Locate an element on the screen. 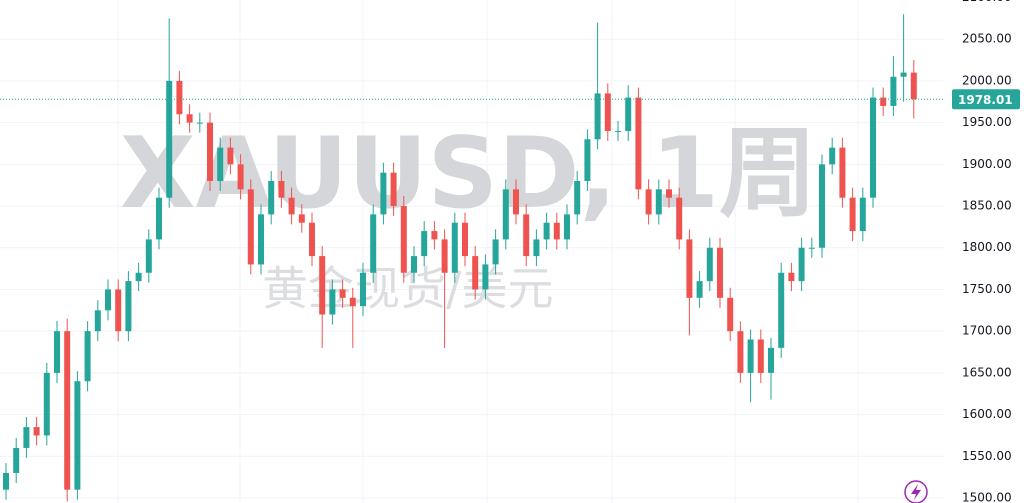 This screenshot has width=1024, height=503. lightning-button is located at coordinates (916, 491).